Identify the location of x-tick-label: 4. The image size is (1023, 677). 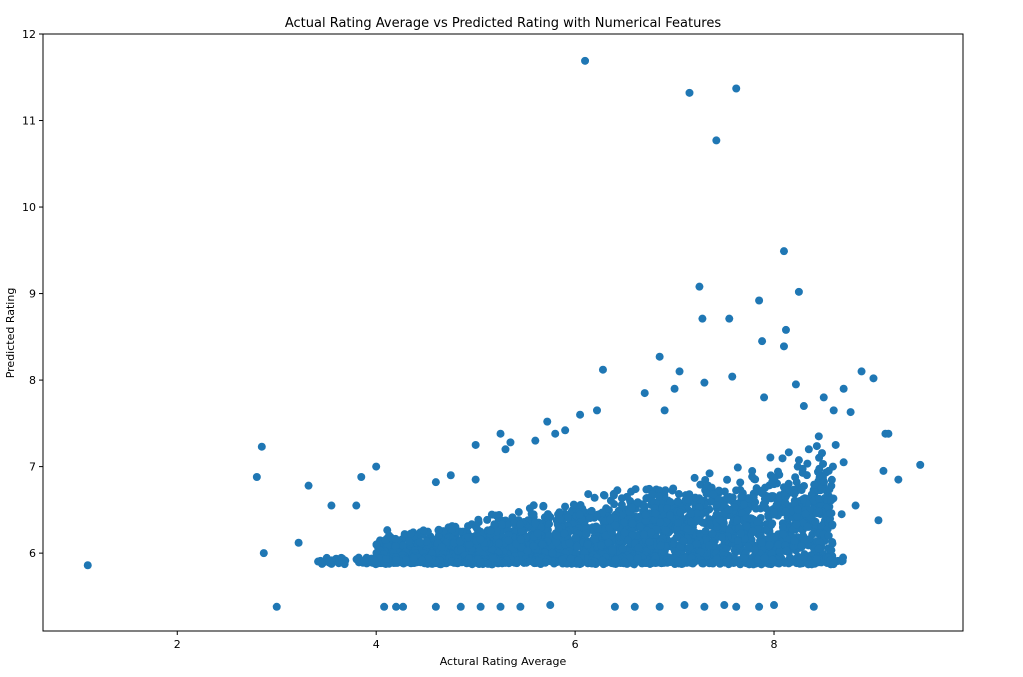
(376, 644).